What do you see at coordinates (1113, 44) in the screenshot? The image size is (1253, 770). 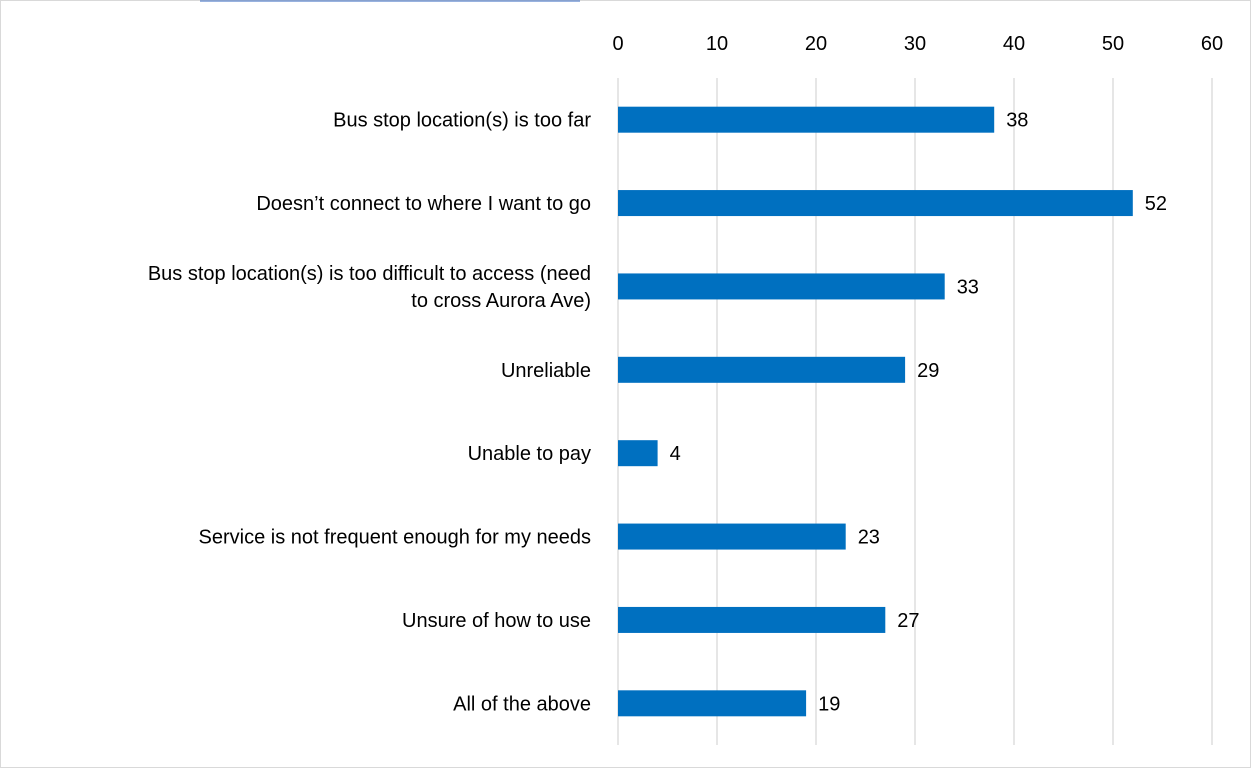 I see `x-tick-label: 50` at bounding box center [1113, 44].